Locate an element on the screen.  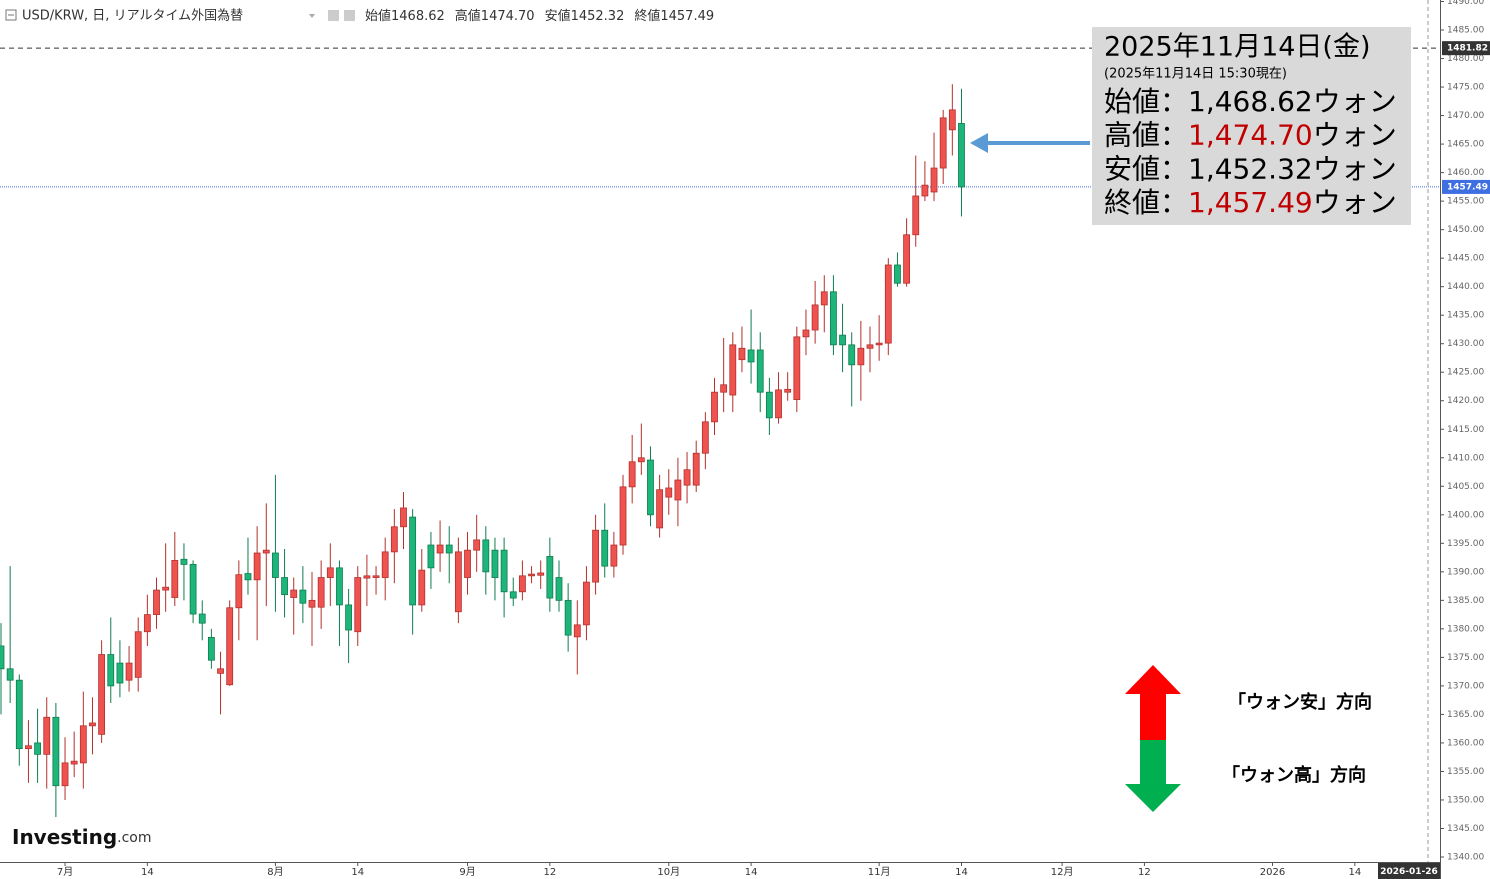
stat-value: 1468.62 is located at coordinates (418, 16).